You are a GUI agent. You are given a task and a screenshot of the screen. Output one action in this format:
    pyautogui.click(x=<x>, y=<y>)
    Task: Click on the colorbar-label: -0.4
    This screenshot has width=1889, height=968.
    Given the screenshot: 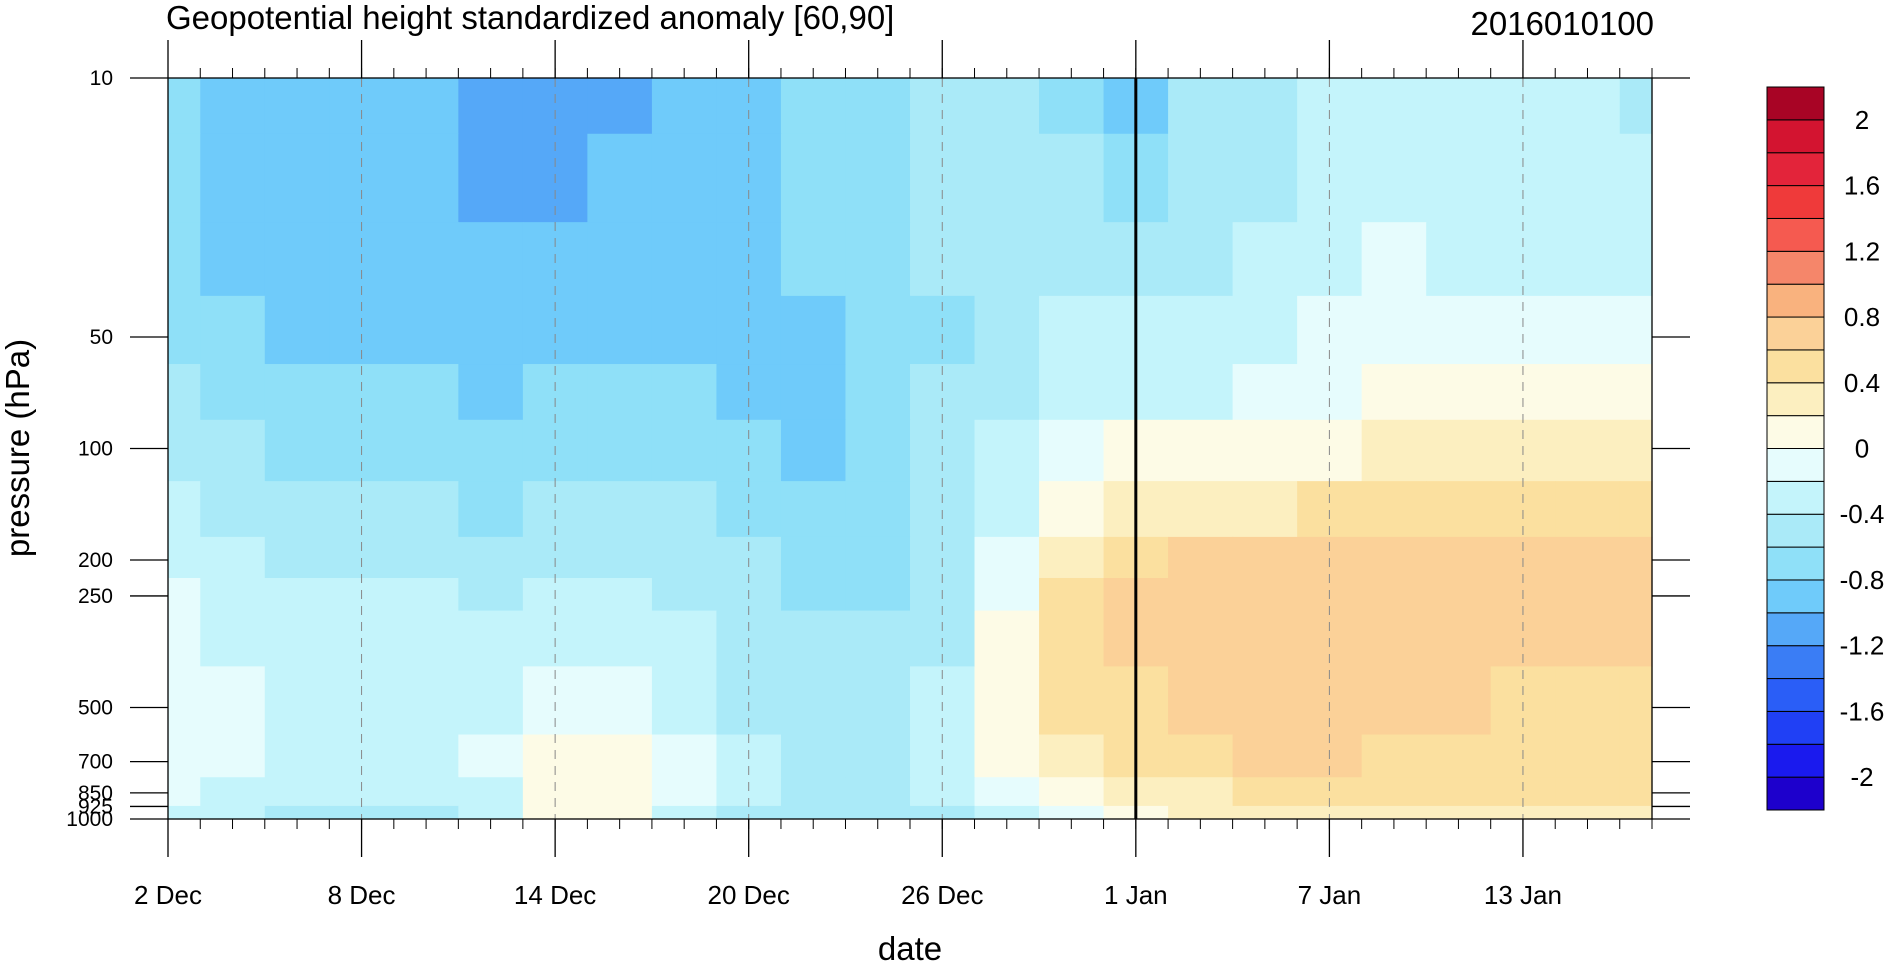 What is the action you would take?
    pyautogui.click(x=1862, y=514)
    